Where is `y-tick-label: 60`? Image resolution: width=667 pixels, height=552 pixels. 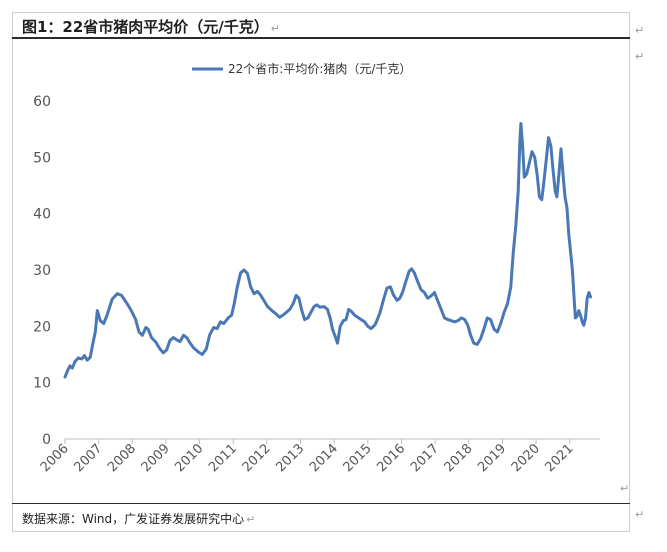 y-tick-label: 60 is located at coordinates (42, 102).